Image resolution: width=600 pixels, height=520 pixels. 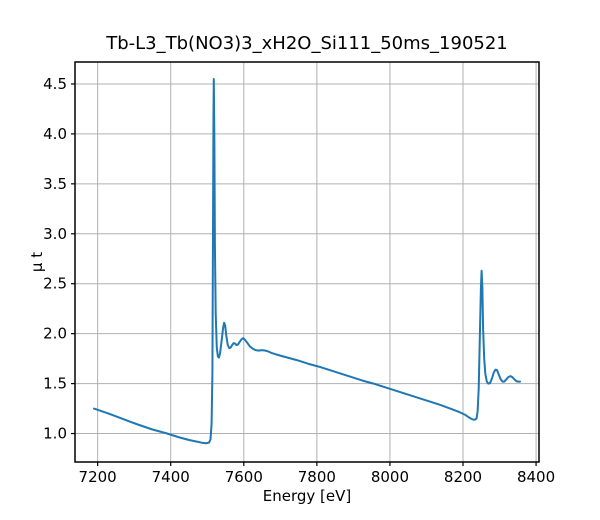 I want to click on x-tick-label: 7200, so click(x=98, y=477).